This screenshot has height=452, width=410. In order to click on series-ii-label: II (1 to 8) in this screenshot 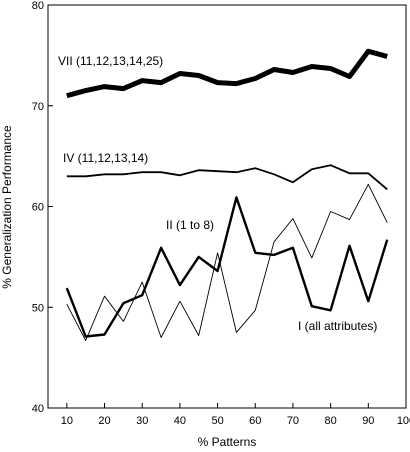, I will do `click(190, 225)`.